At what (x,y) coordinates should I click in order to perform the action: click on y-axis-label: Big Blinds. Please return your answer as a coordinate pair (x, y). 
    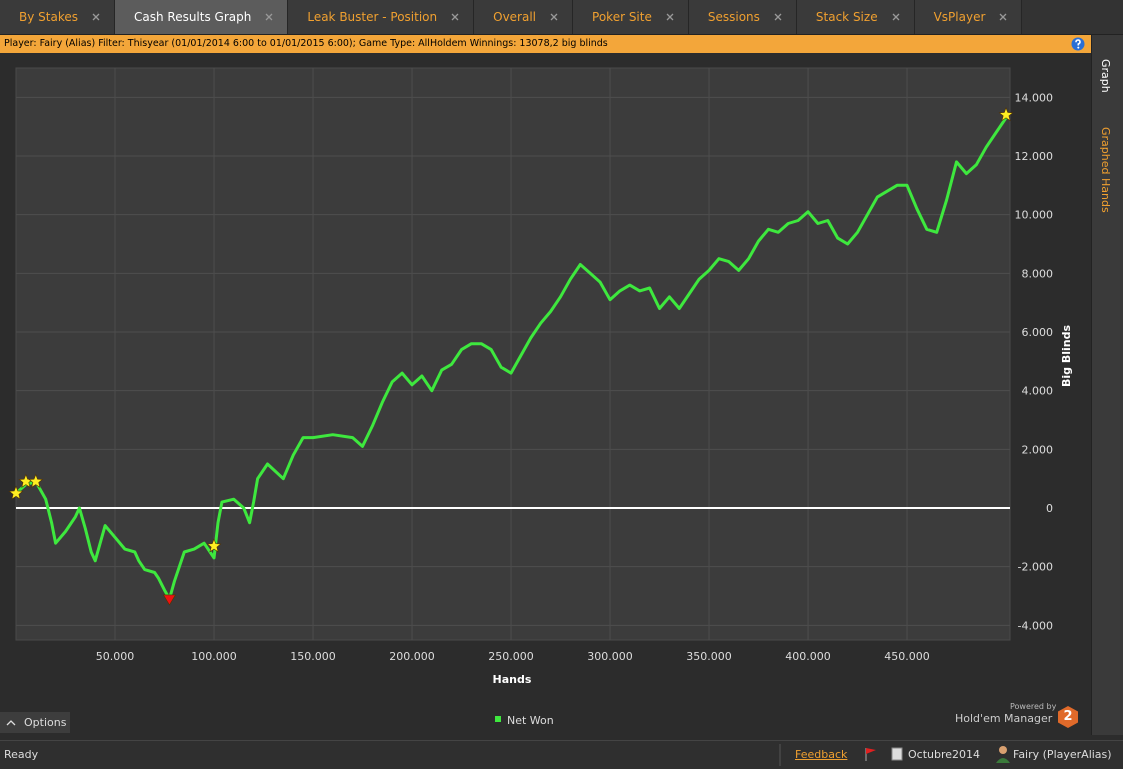
    Looking at the image, I should click on (1066, 356).